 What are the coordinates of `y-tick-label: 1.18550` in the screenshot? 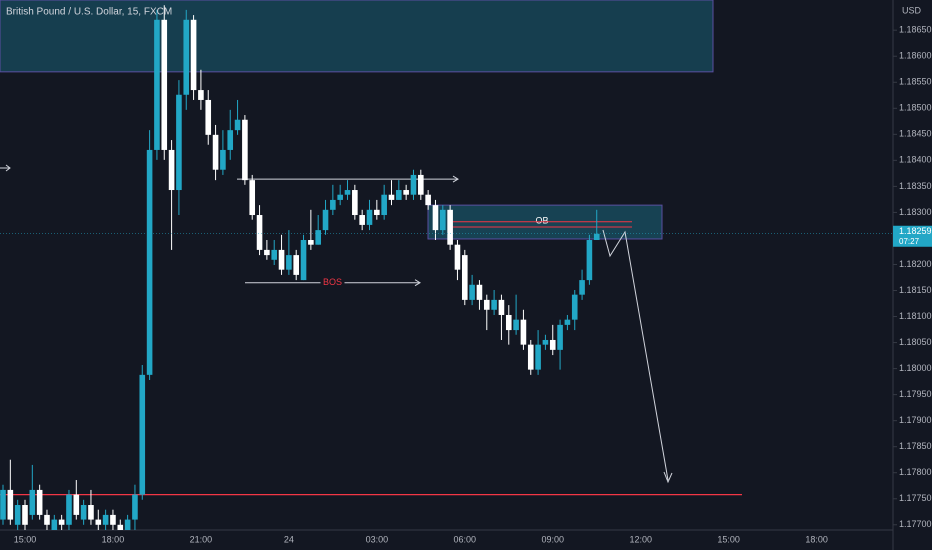 It's located at (915, 82).